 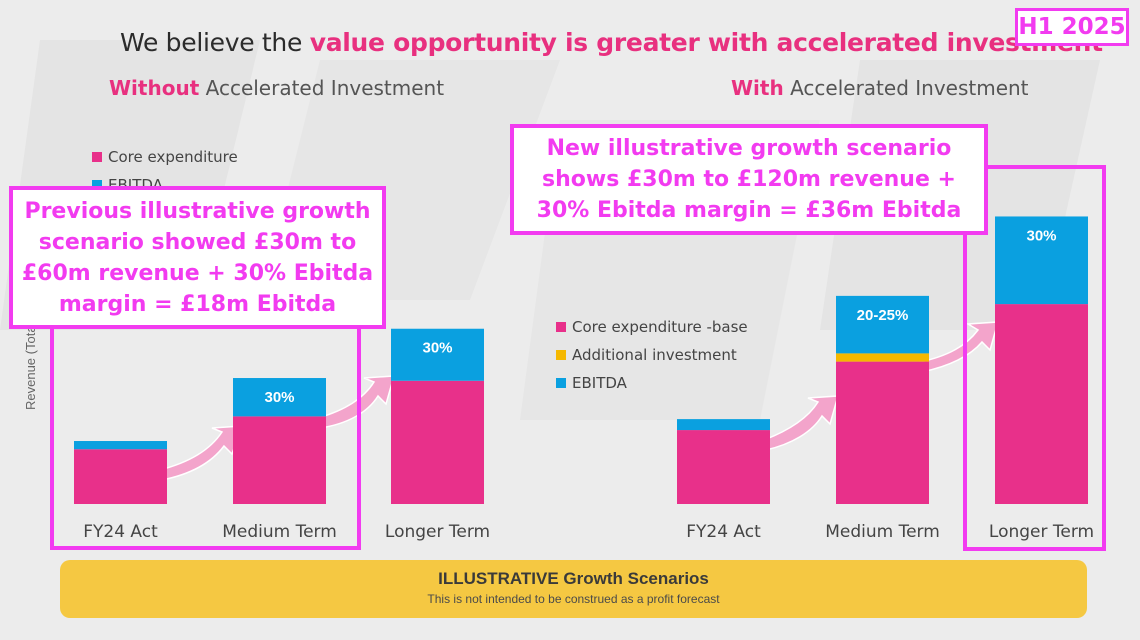 What do you see at coordinates (120, 532) in the screenshot?
I see `category-label-left-1: FY24 Act` at bounding box center [120, 532].